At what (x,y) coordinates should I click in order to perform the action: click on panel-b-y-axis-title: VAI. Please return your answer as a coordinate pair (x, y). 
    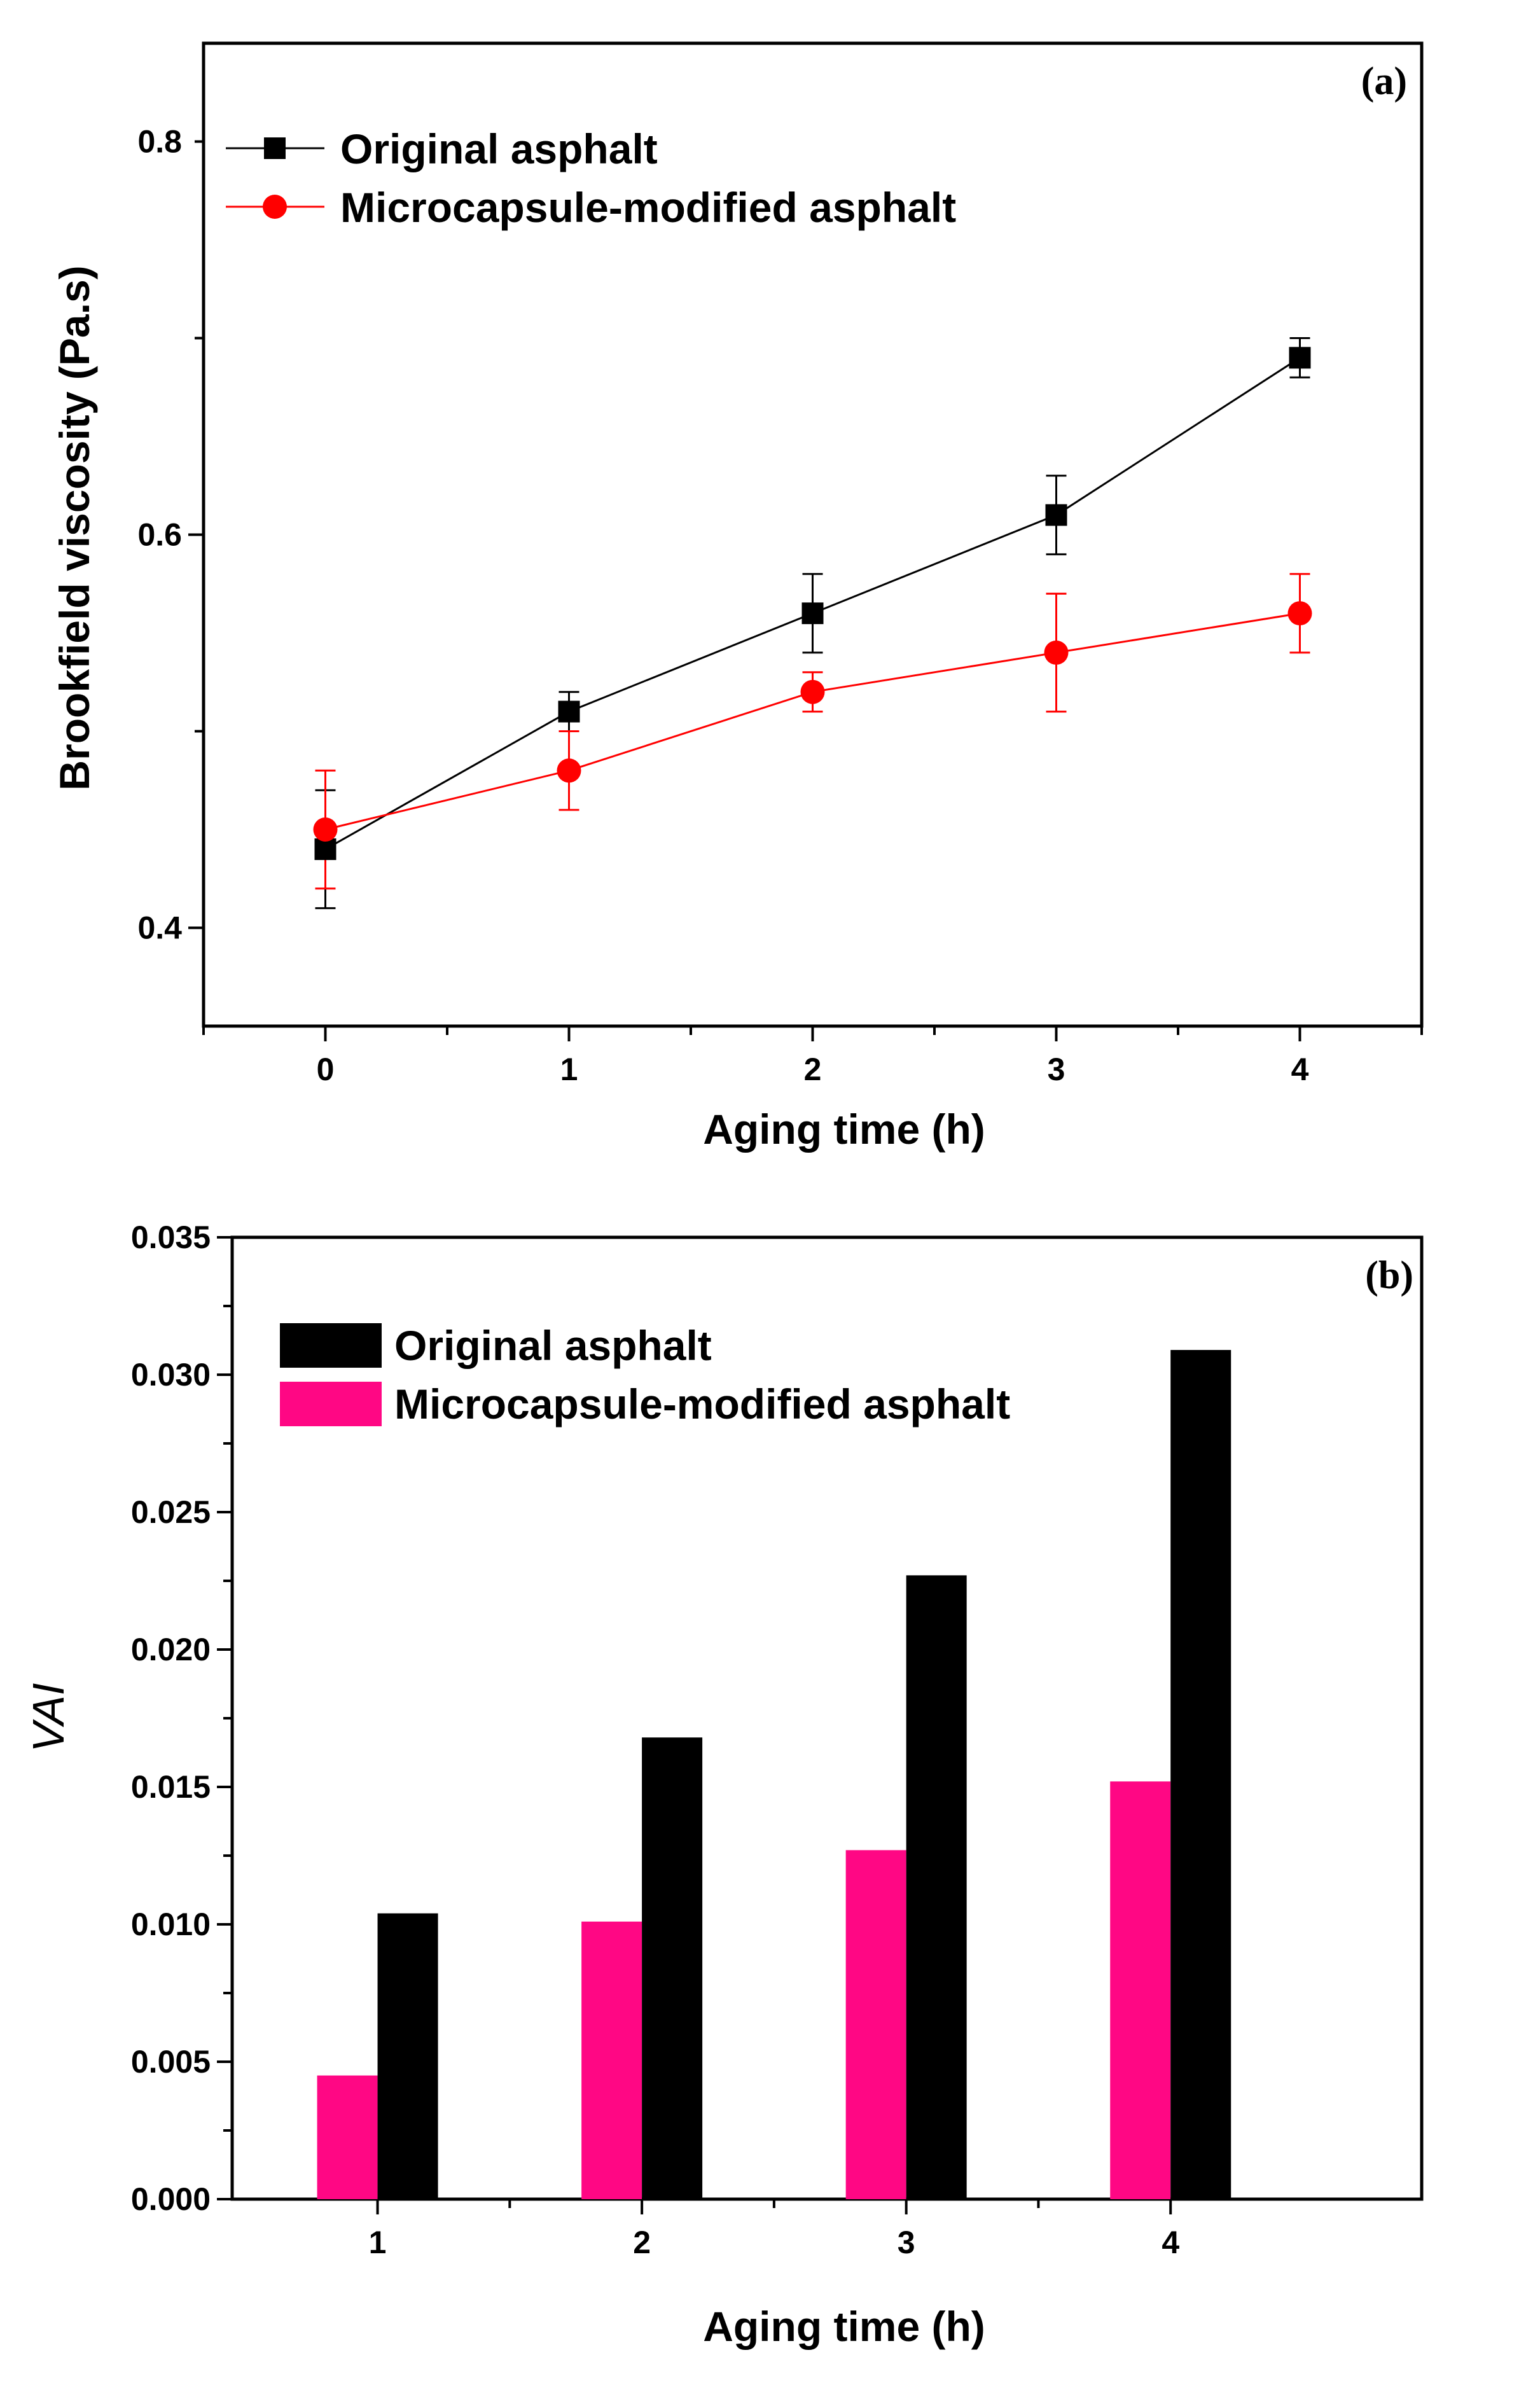
    Looking at the image, I should click on (49, 1718).